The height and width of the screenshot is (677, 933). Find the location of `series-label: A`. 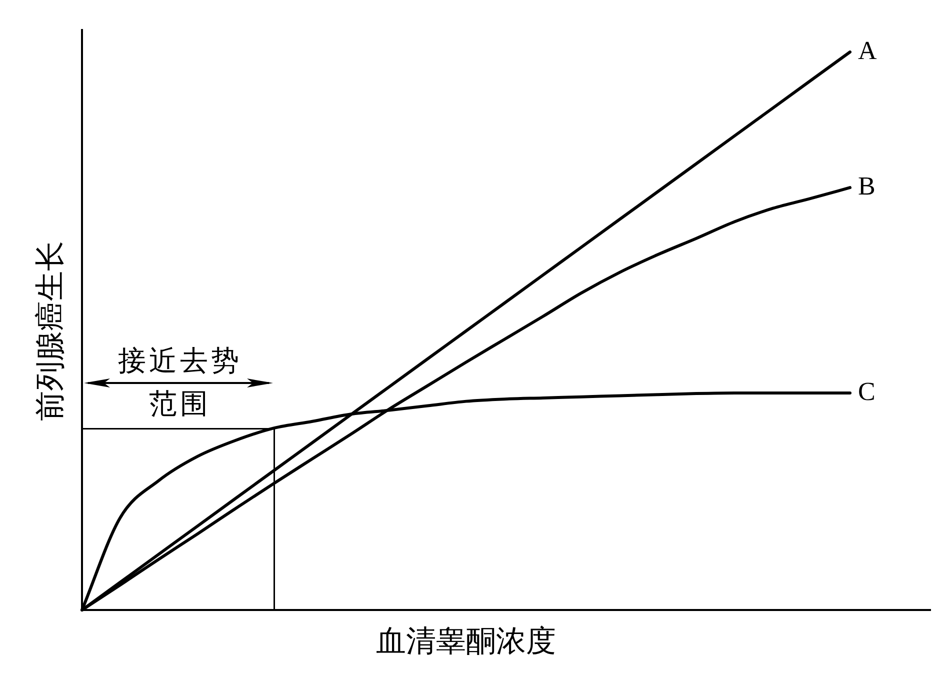

series-label: A is located at coordinates (867, 50).